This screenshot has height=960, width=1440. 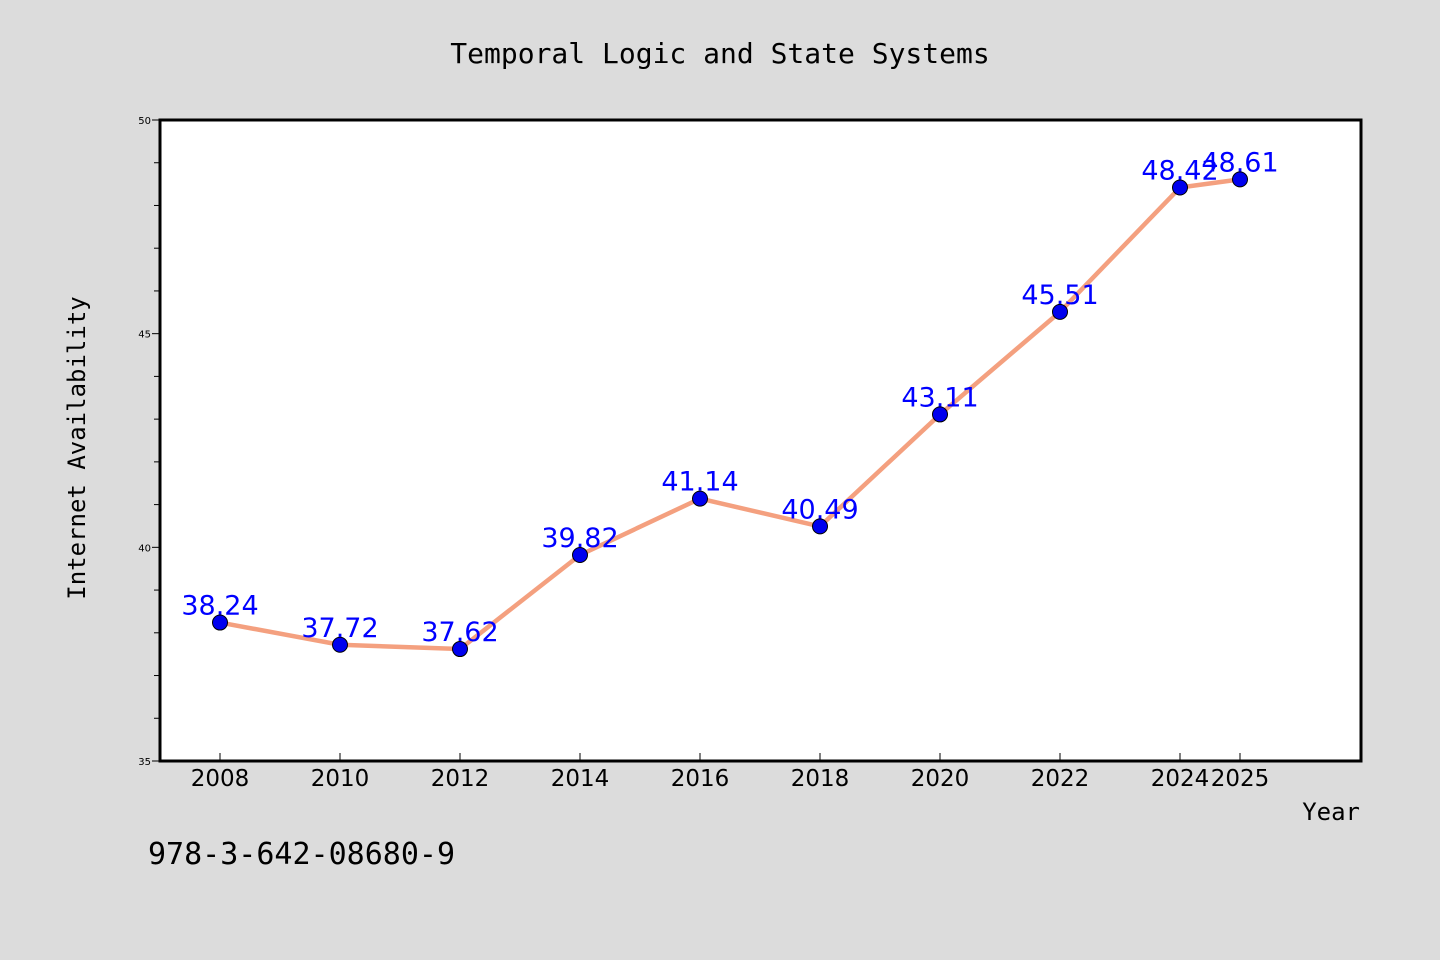 What do you see at coordinates (144, 548) in the screenshot?
I see `y-tick-label: 40` at bounding box center [144, 548].